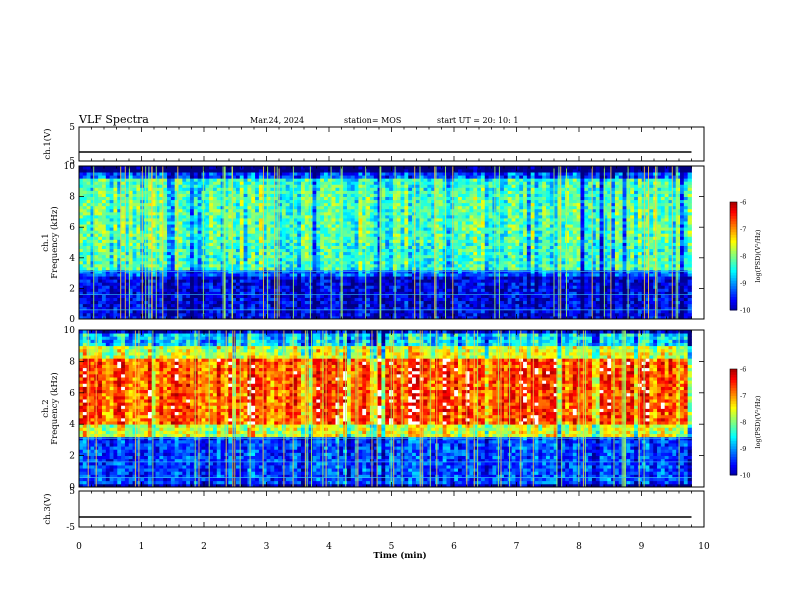  Describe the element at coordinates (579, 547) in the screenshot. I see `xtick-label: 8` at that location.